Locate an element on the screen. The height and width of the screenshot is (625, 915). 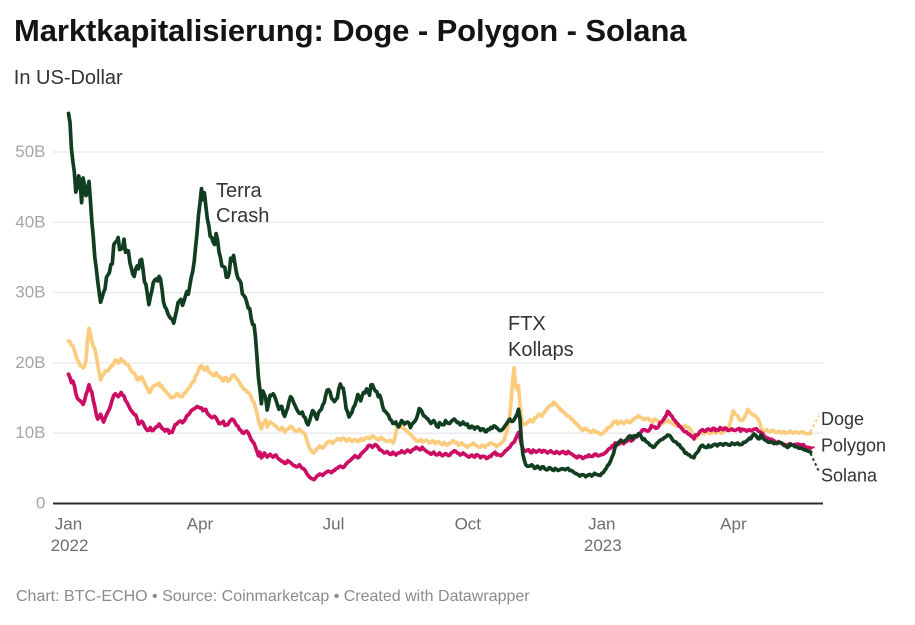
svg-text: Jul is located at coordinates (334, 524).